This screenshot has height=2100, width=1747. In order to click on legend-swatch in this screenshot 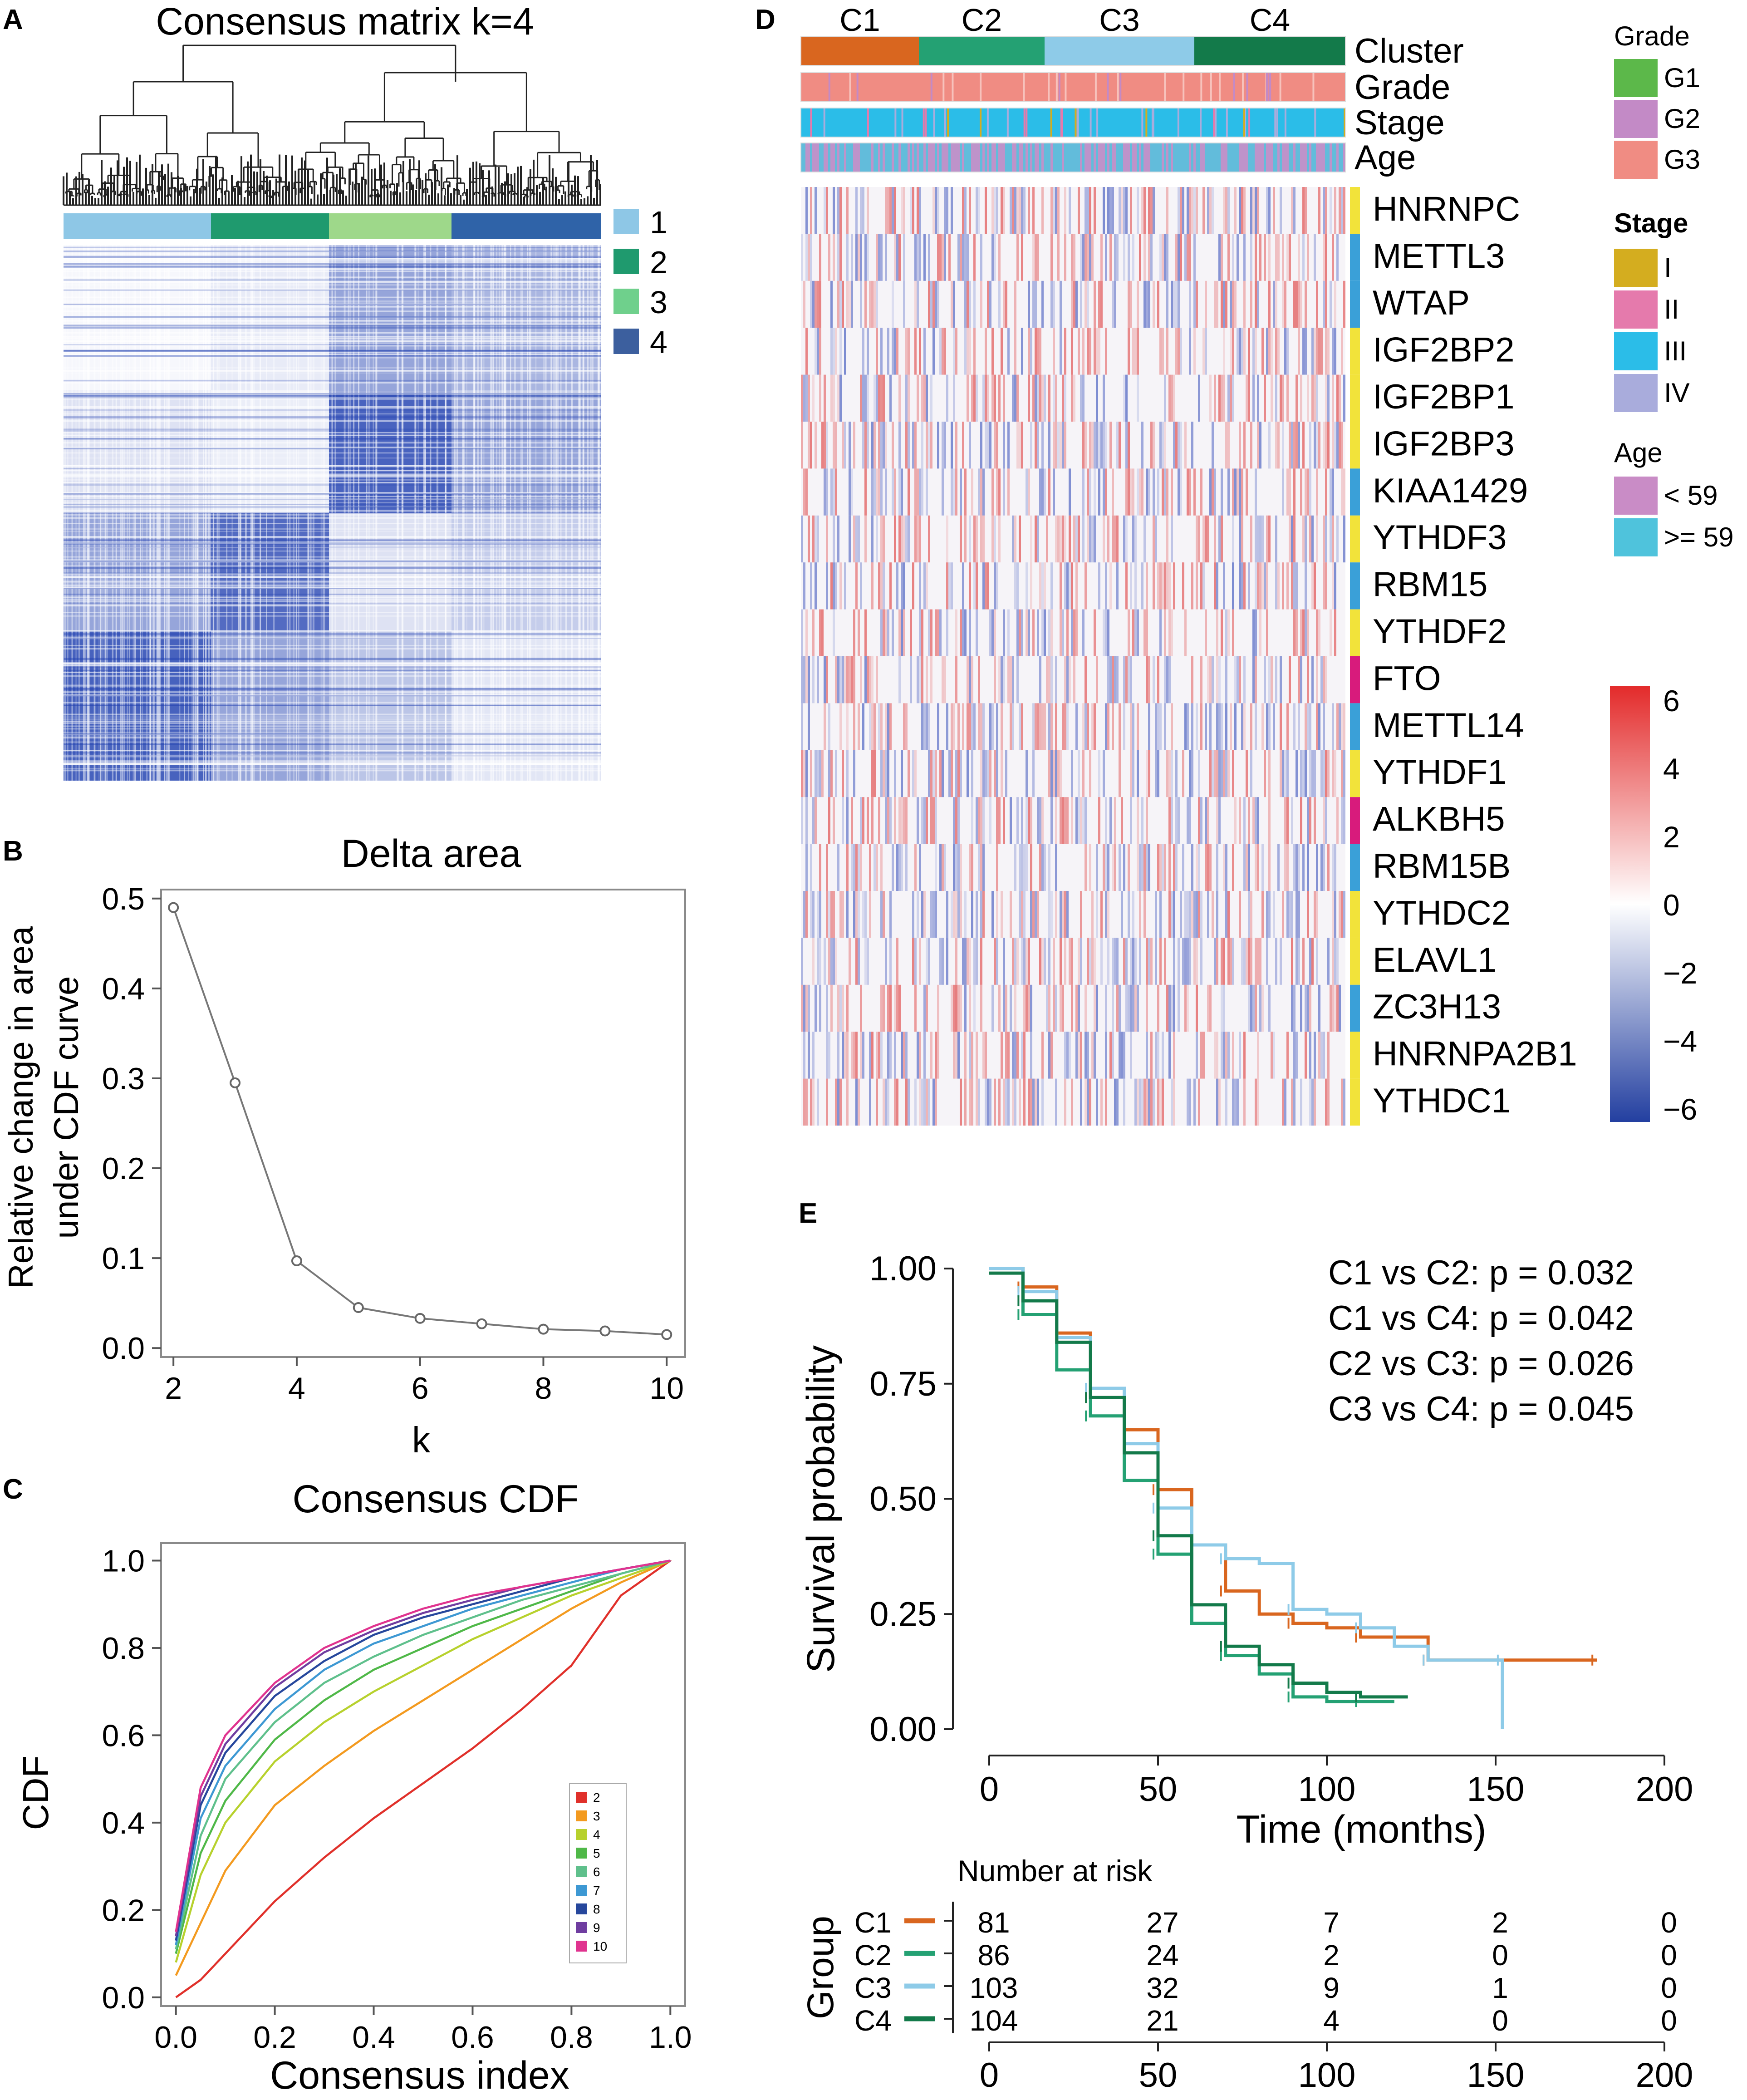, I will do `click(1636, 537)`.